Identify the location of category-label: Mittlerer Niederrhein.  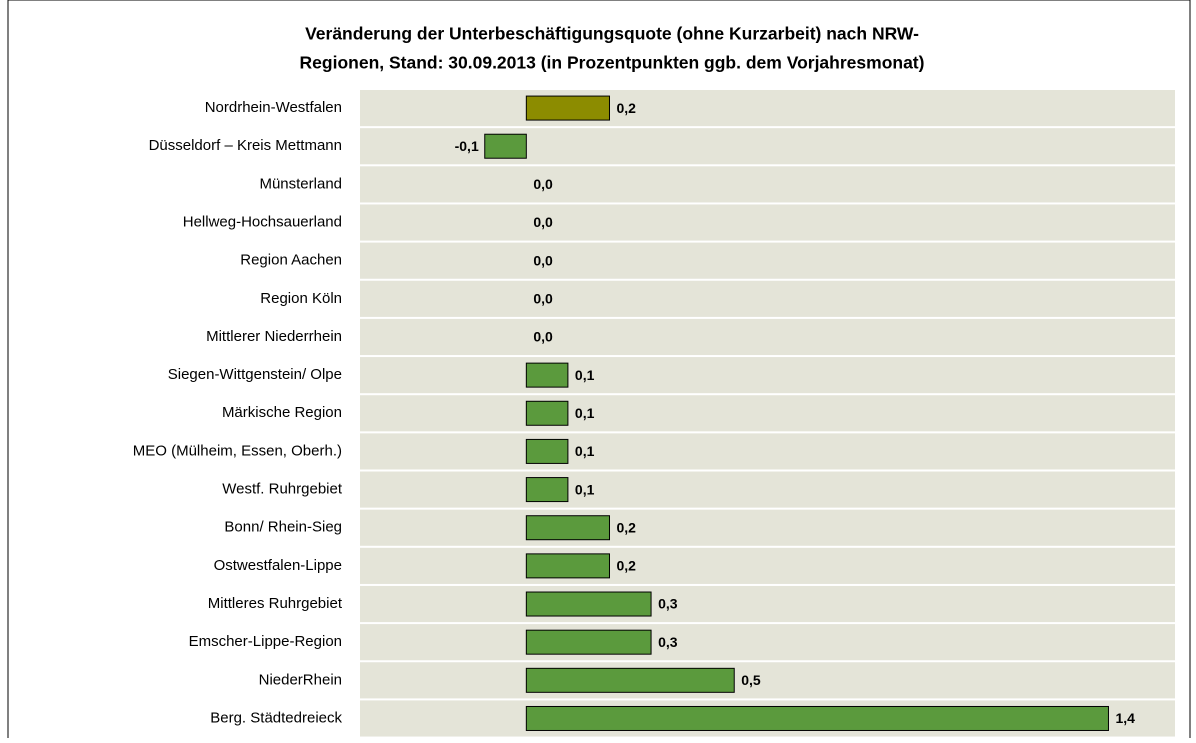
(274, 336).